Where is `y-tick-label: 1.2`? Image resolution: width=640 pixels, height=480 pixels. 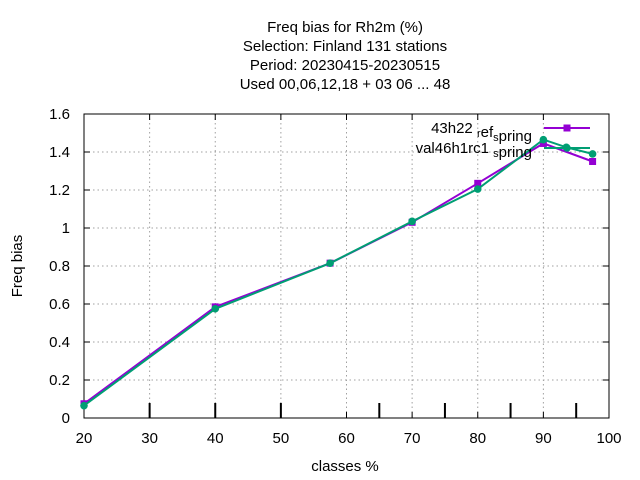
y-tick-label: 1.2 is located at coordinates (59, 190).